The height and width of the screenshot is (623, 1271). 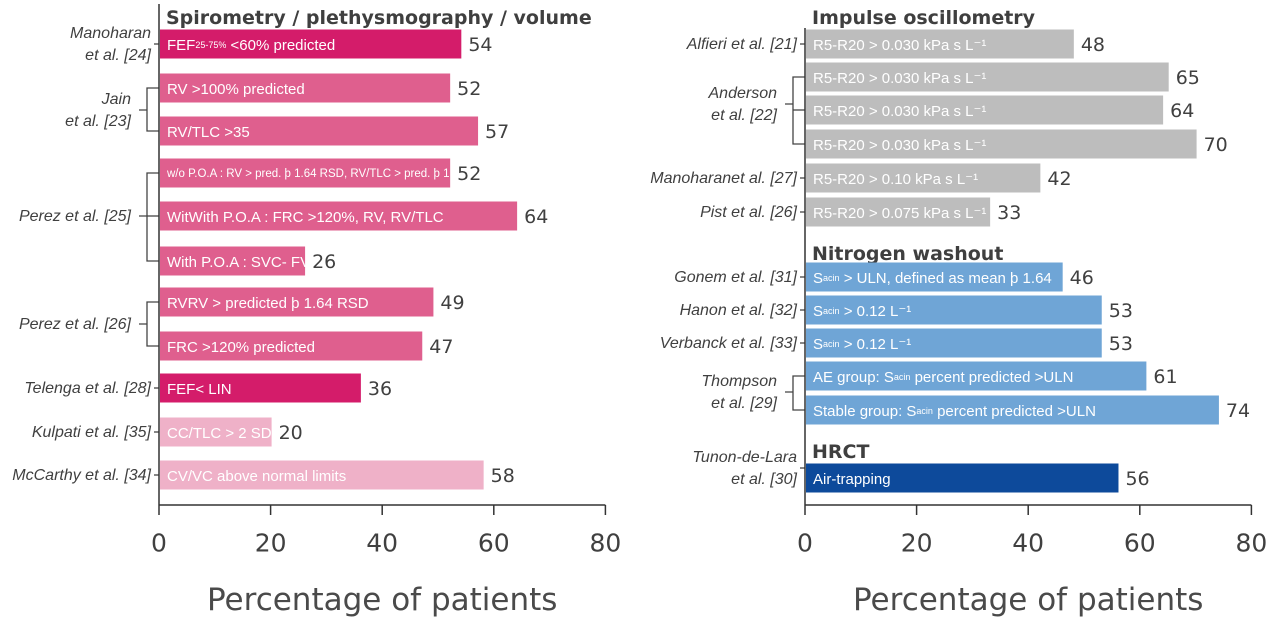 I want to click on data-label: 61, so click(x=1165, y=377).